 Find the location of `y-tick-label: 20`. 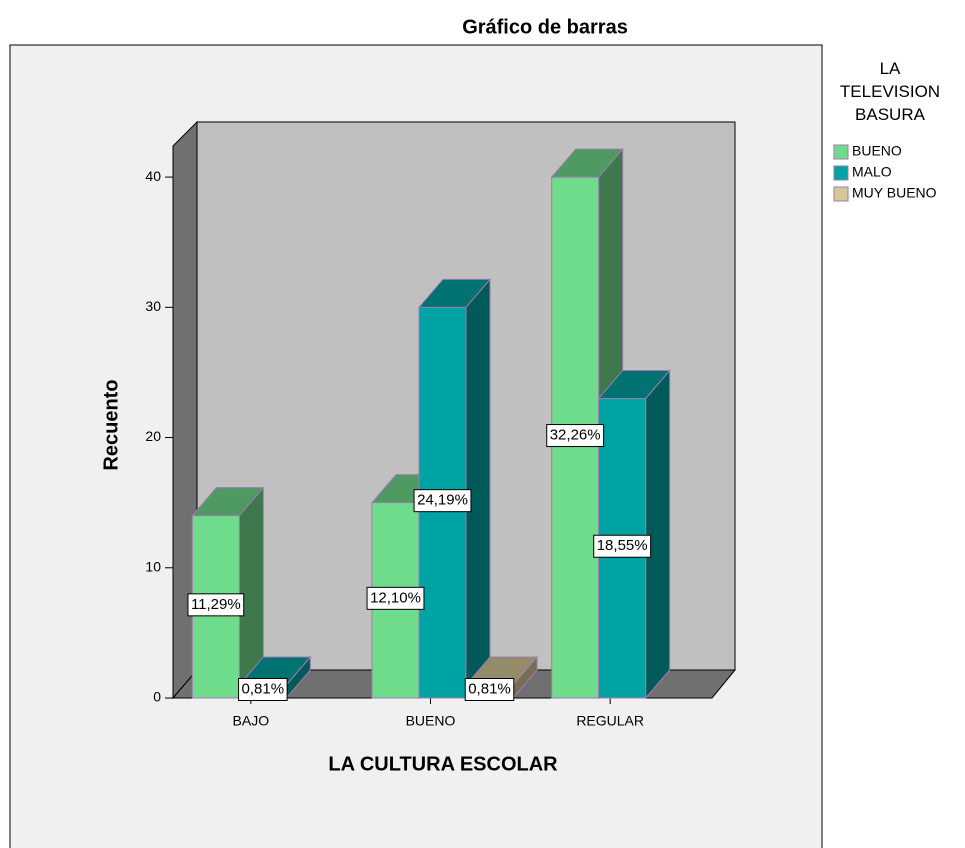

y-tick-label: 20 is located at coordinates (153, 436).